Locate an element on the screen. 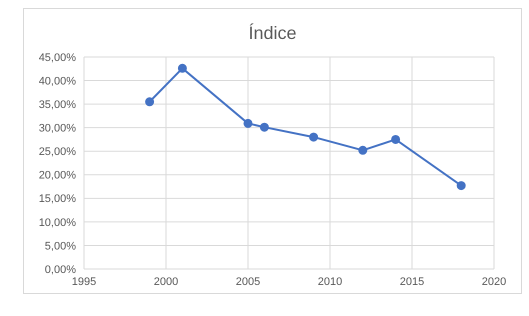 The image size is (529, 316). y-tick-label: 35,00% is located at coordinates (57, 105).